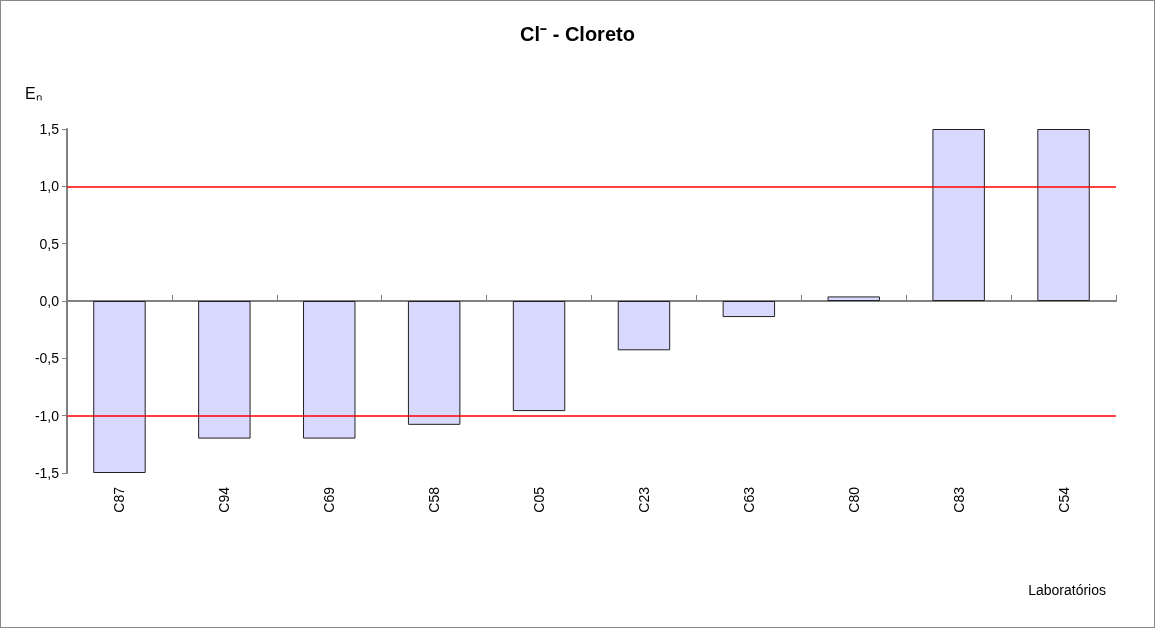 This screenshot has width=1155, height=628. What do you see at coordinates (47, 473) in the screenshot?
I see `y-tick-label: -1,5` at bounding box center [47, 473].